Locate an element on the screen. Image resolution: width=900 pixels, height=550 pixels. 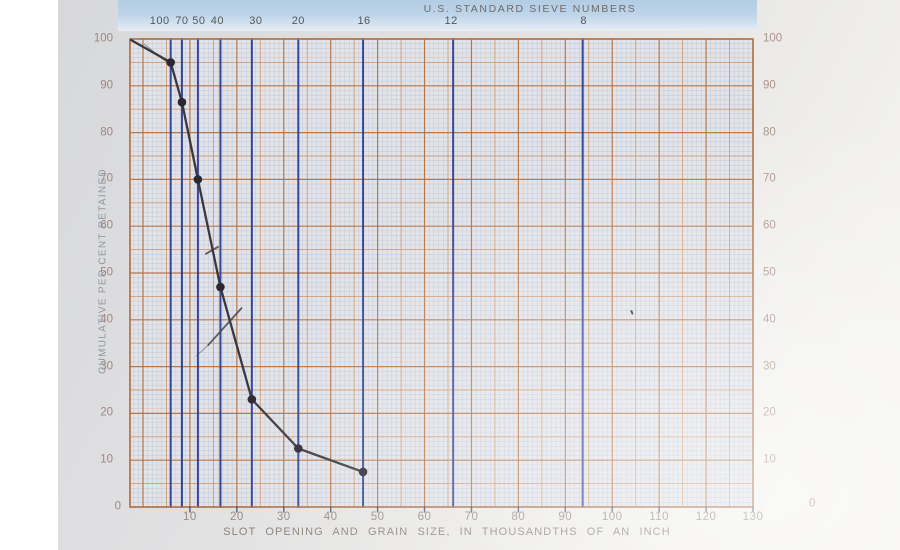
y-tick-left-10: 10 is located at coordinates (106, 459).